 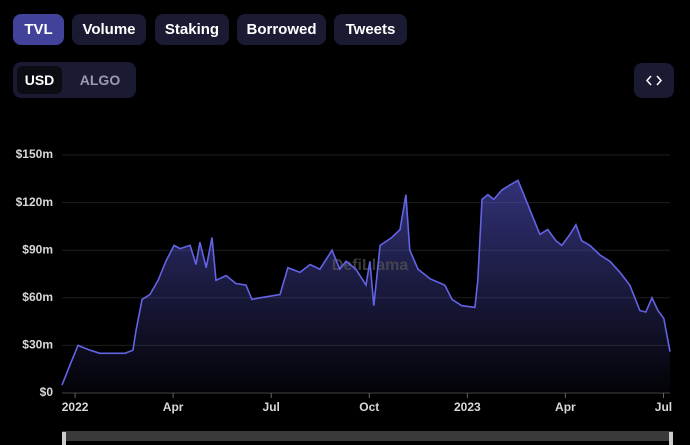 I want to click on y-tick-label: $60m, so click(x=37, y=297).